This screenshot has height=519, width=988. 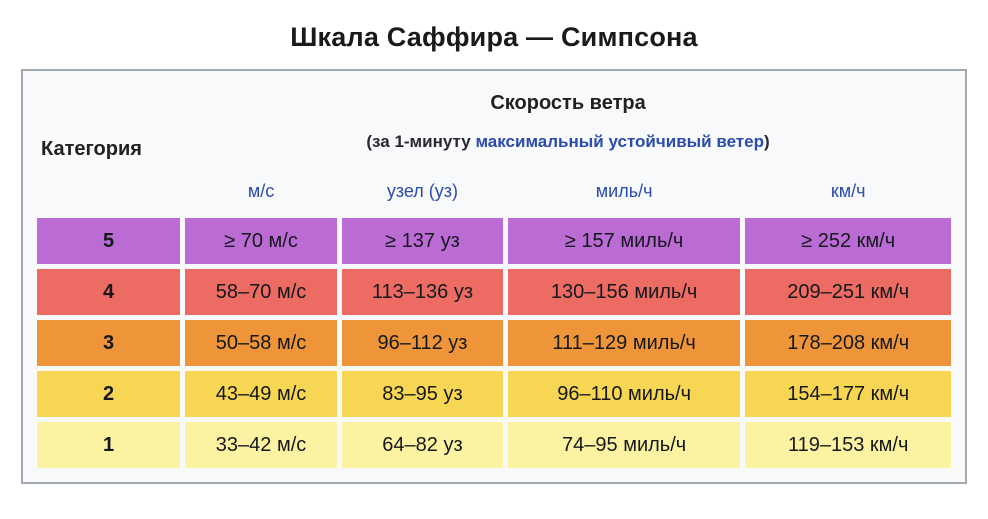 I want to click on unit-header-knots: узел (уз), so click(x=422, y=191).